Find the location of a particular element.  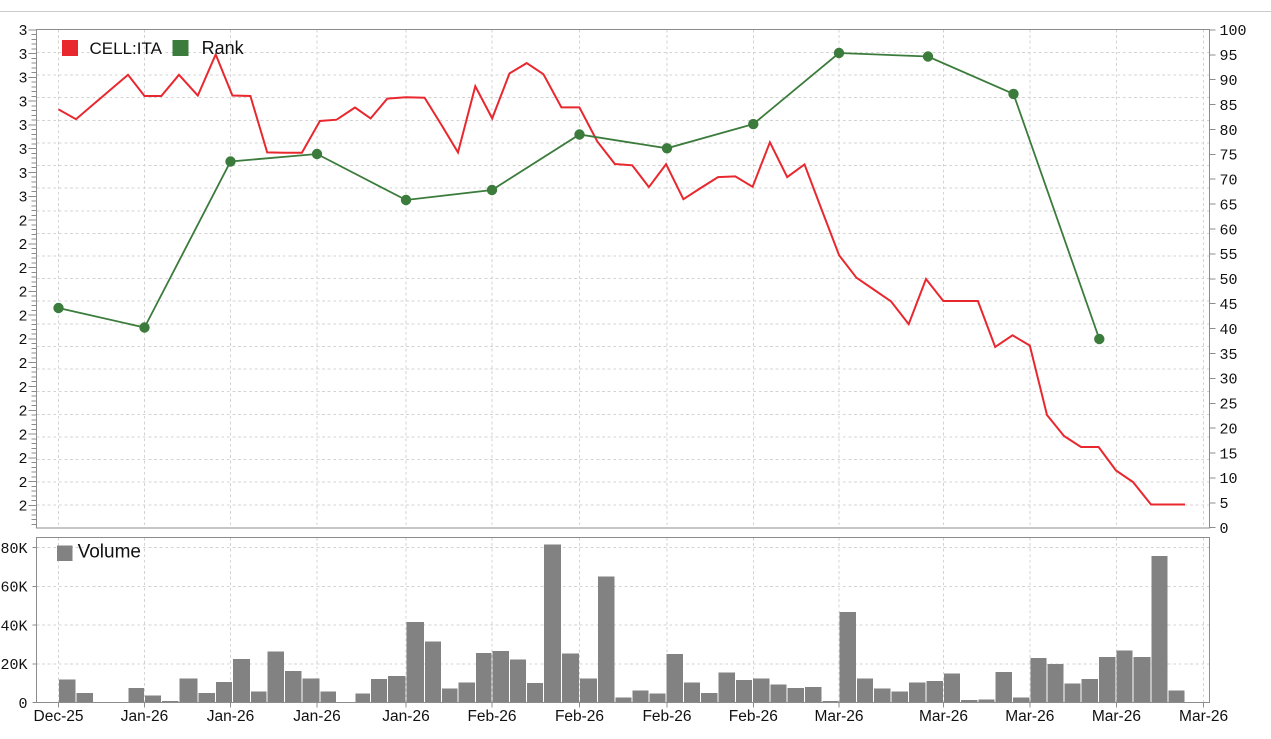

svg-text: 25 is located at coordinates (1229, 405).